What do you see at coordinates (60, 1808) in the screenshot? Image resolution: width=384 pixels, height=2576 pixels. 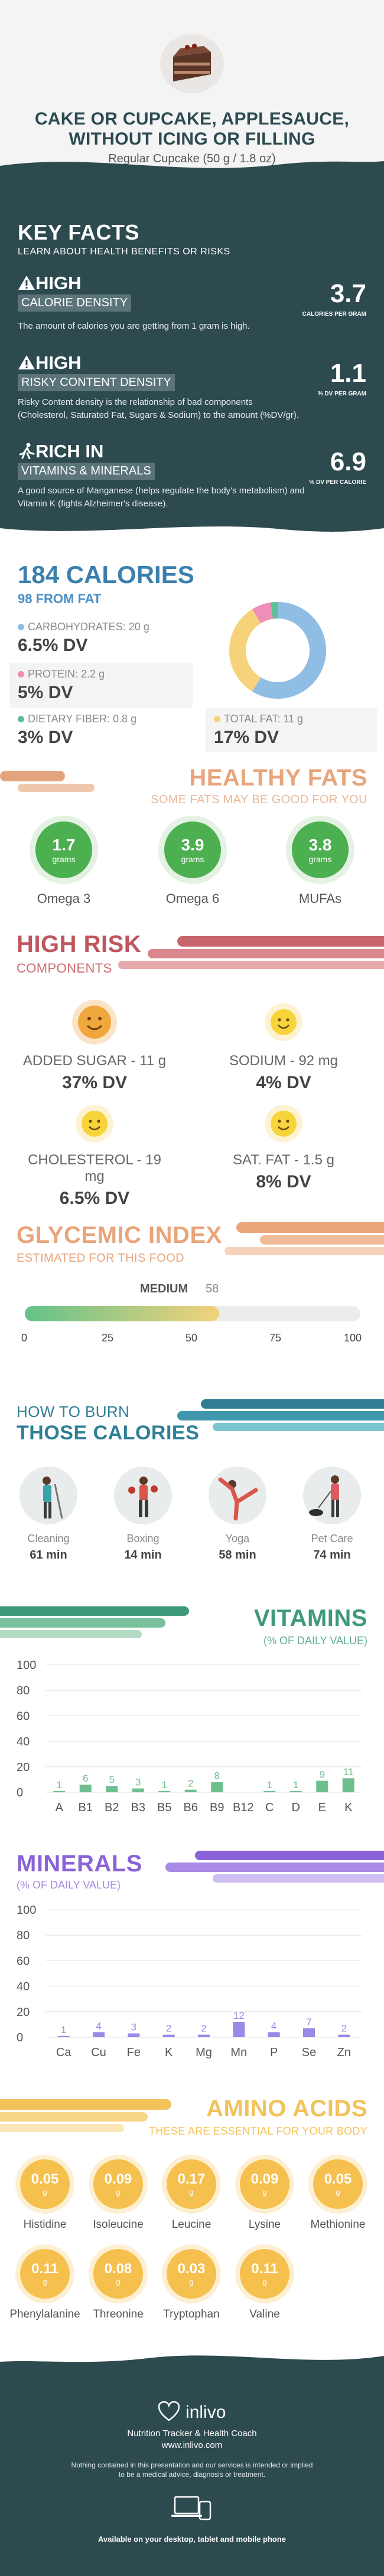 I see `x-tick-label: A` at bounding box center [60, 1808].